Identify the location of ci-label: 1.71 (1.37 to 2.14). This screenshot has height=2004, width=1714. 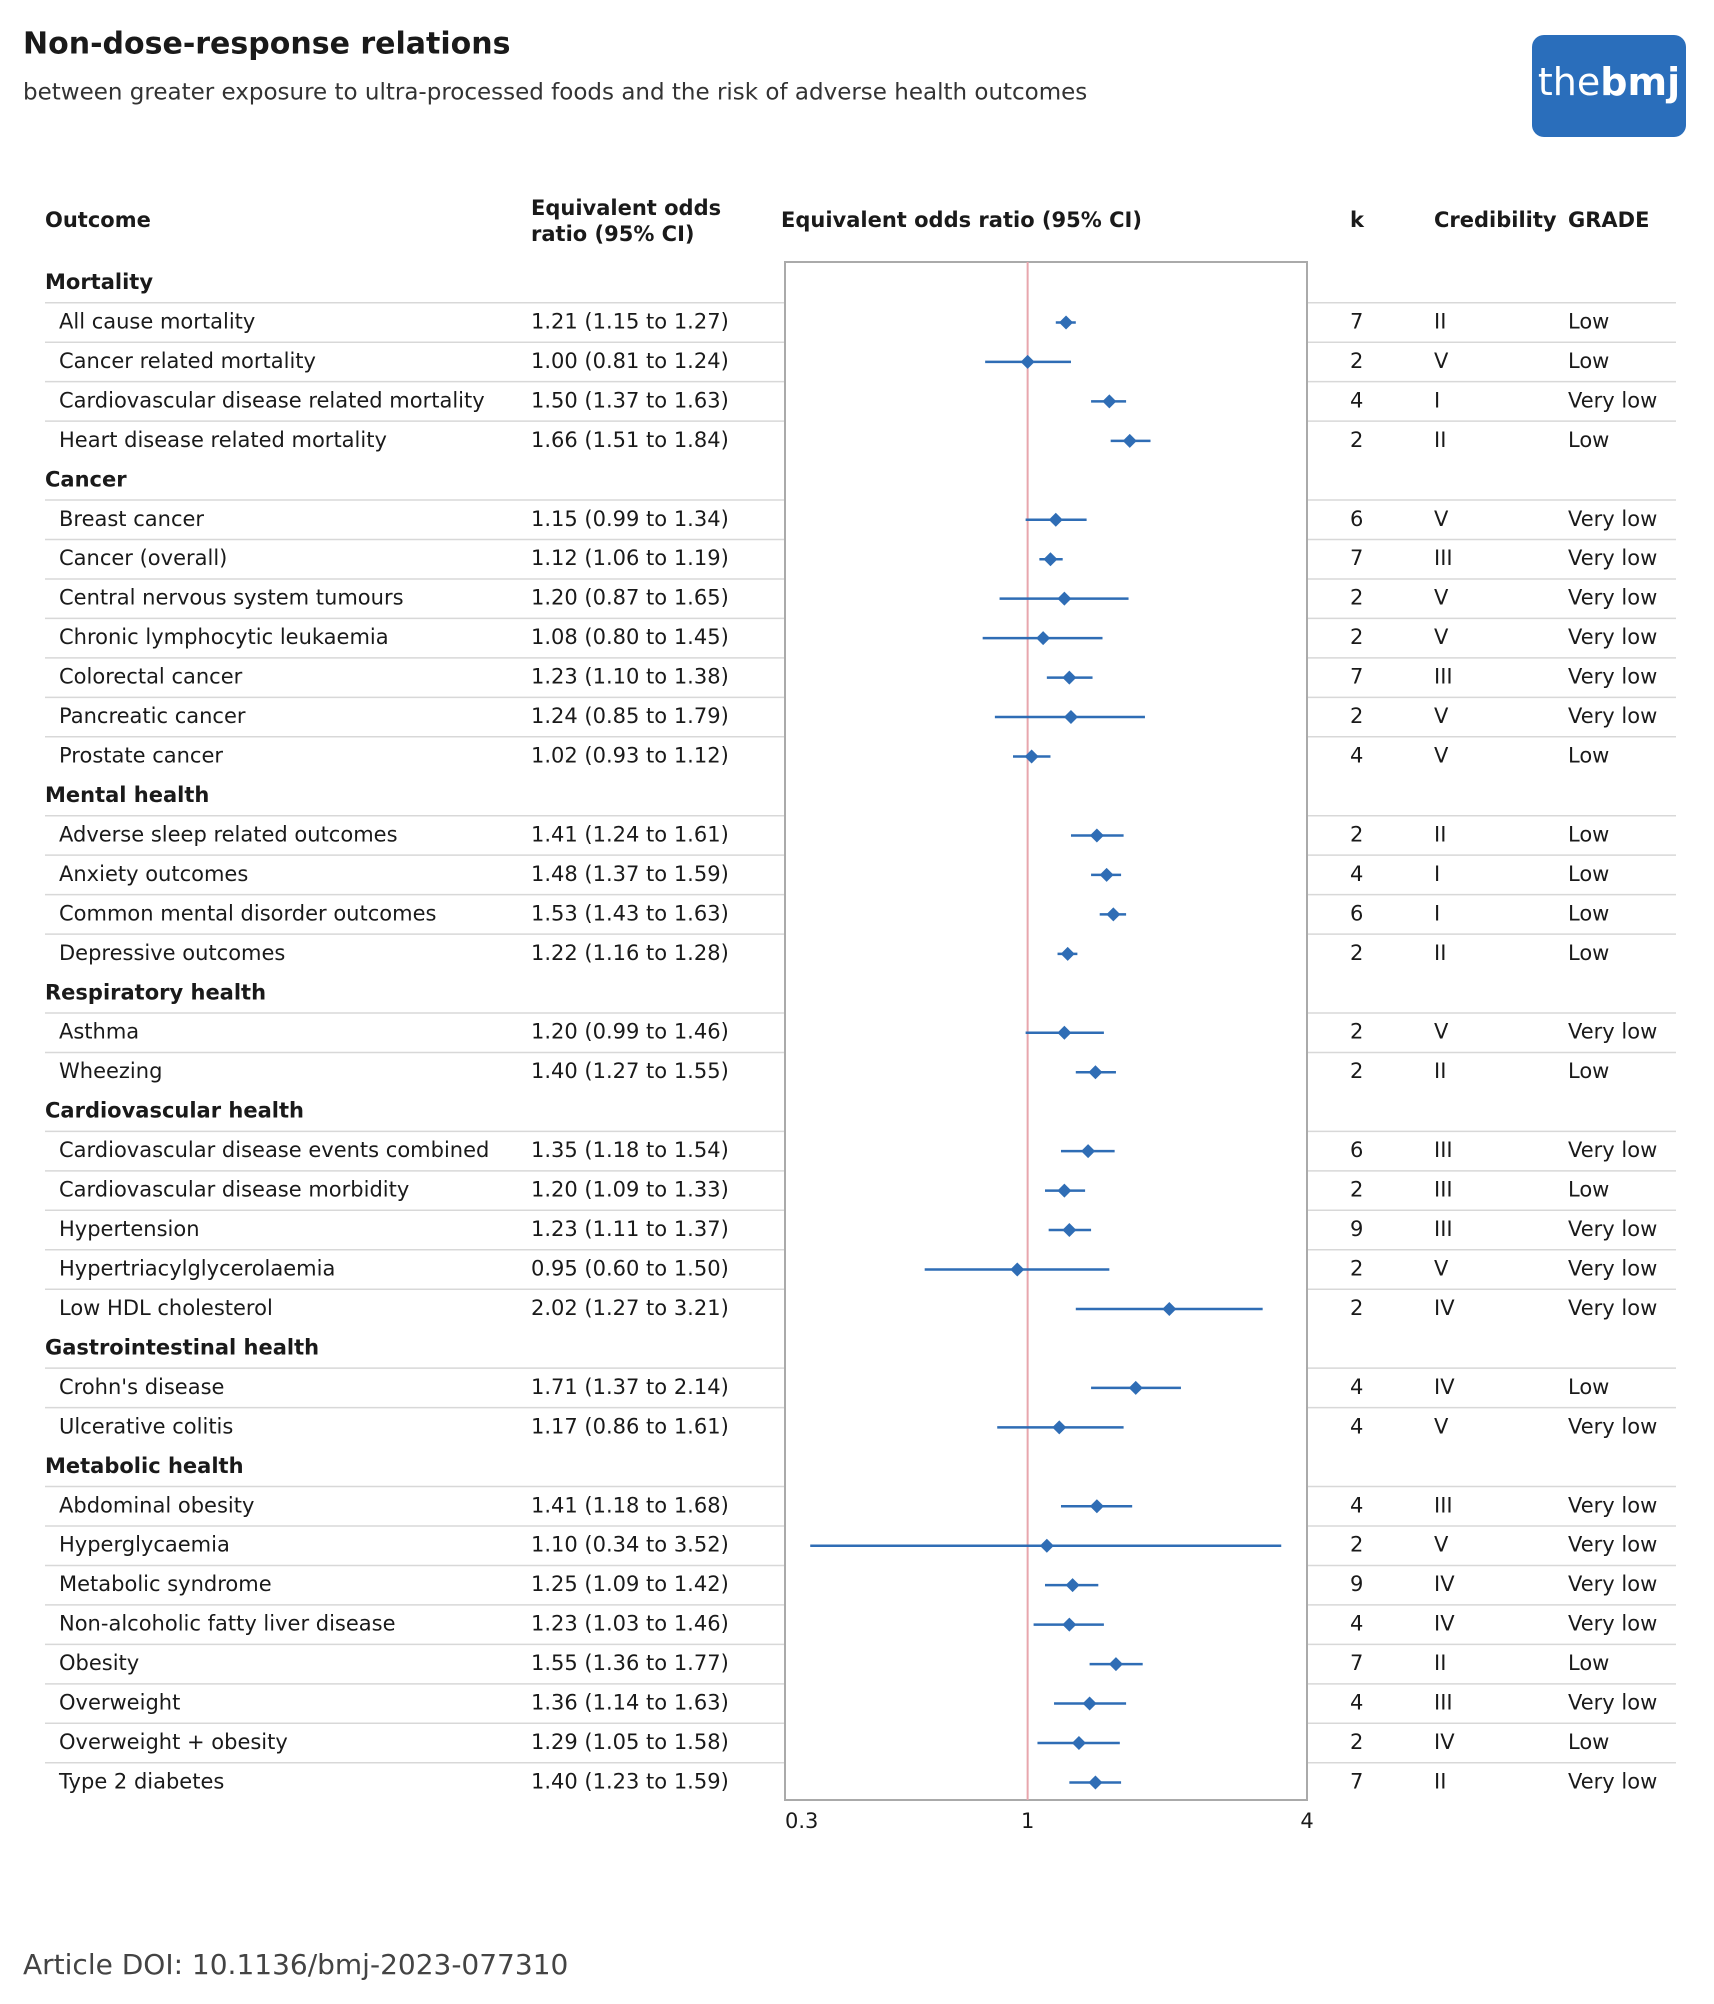
(630, 1387).